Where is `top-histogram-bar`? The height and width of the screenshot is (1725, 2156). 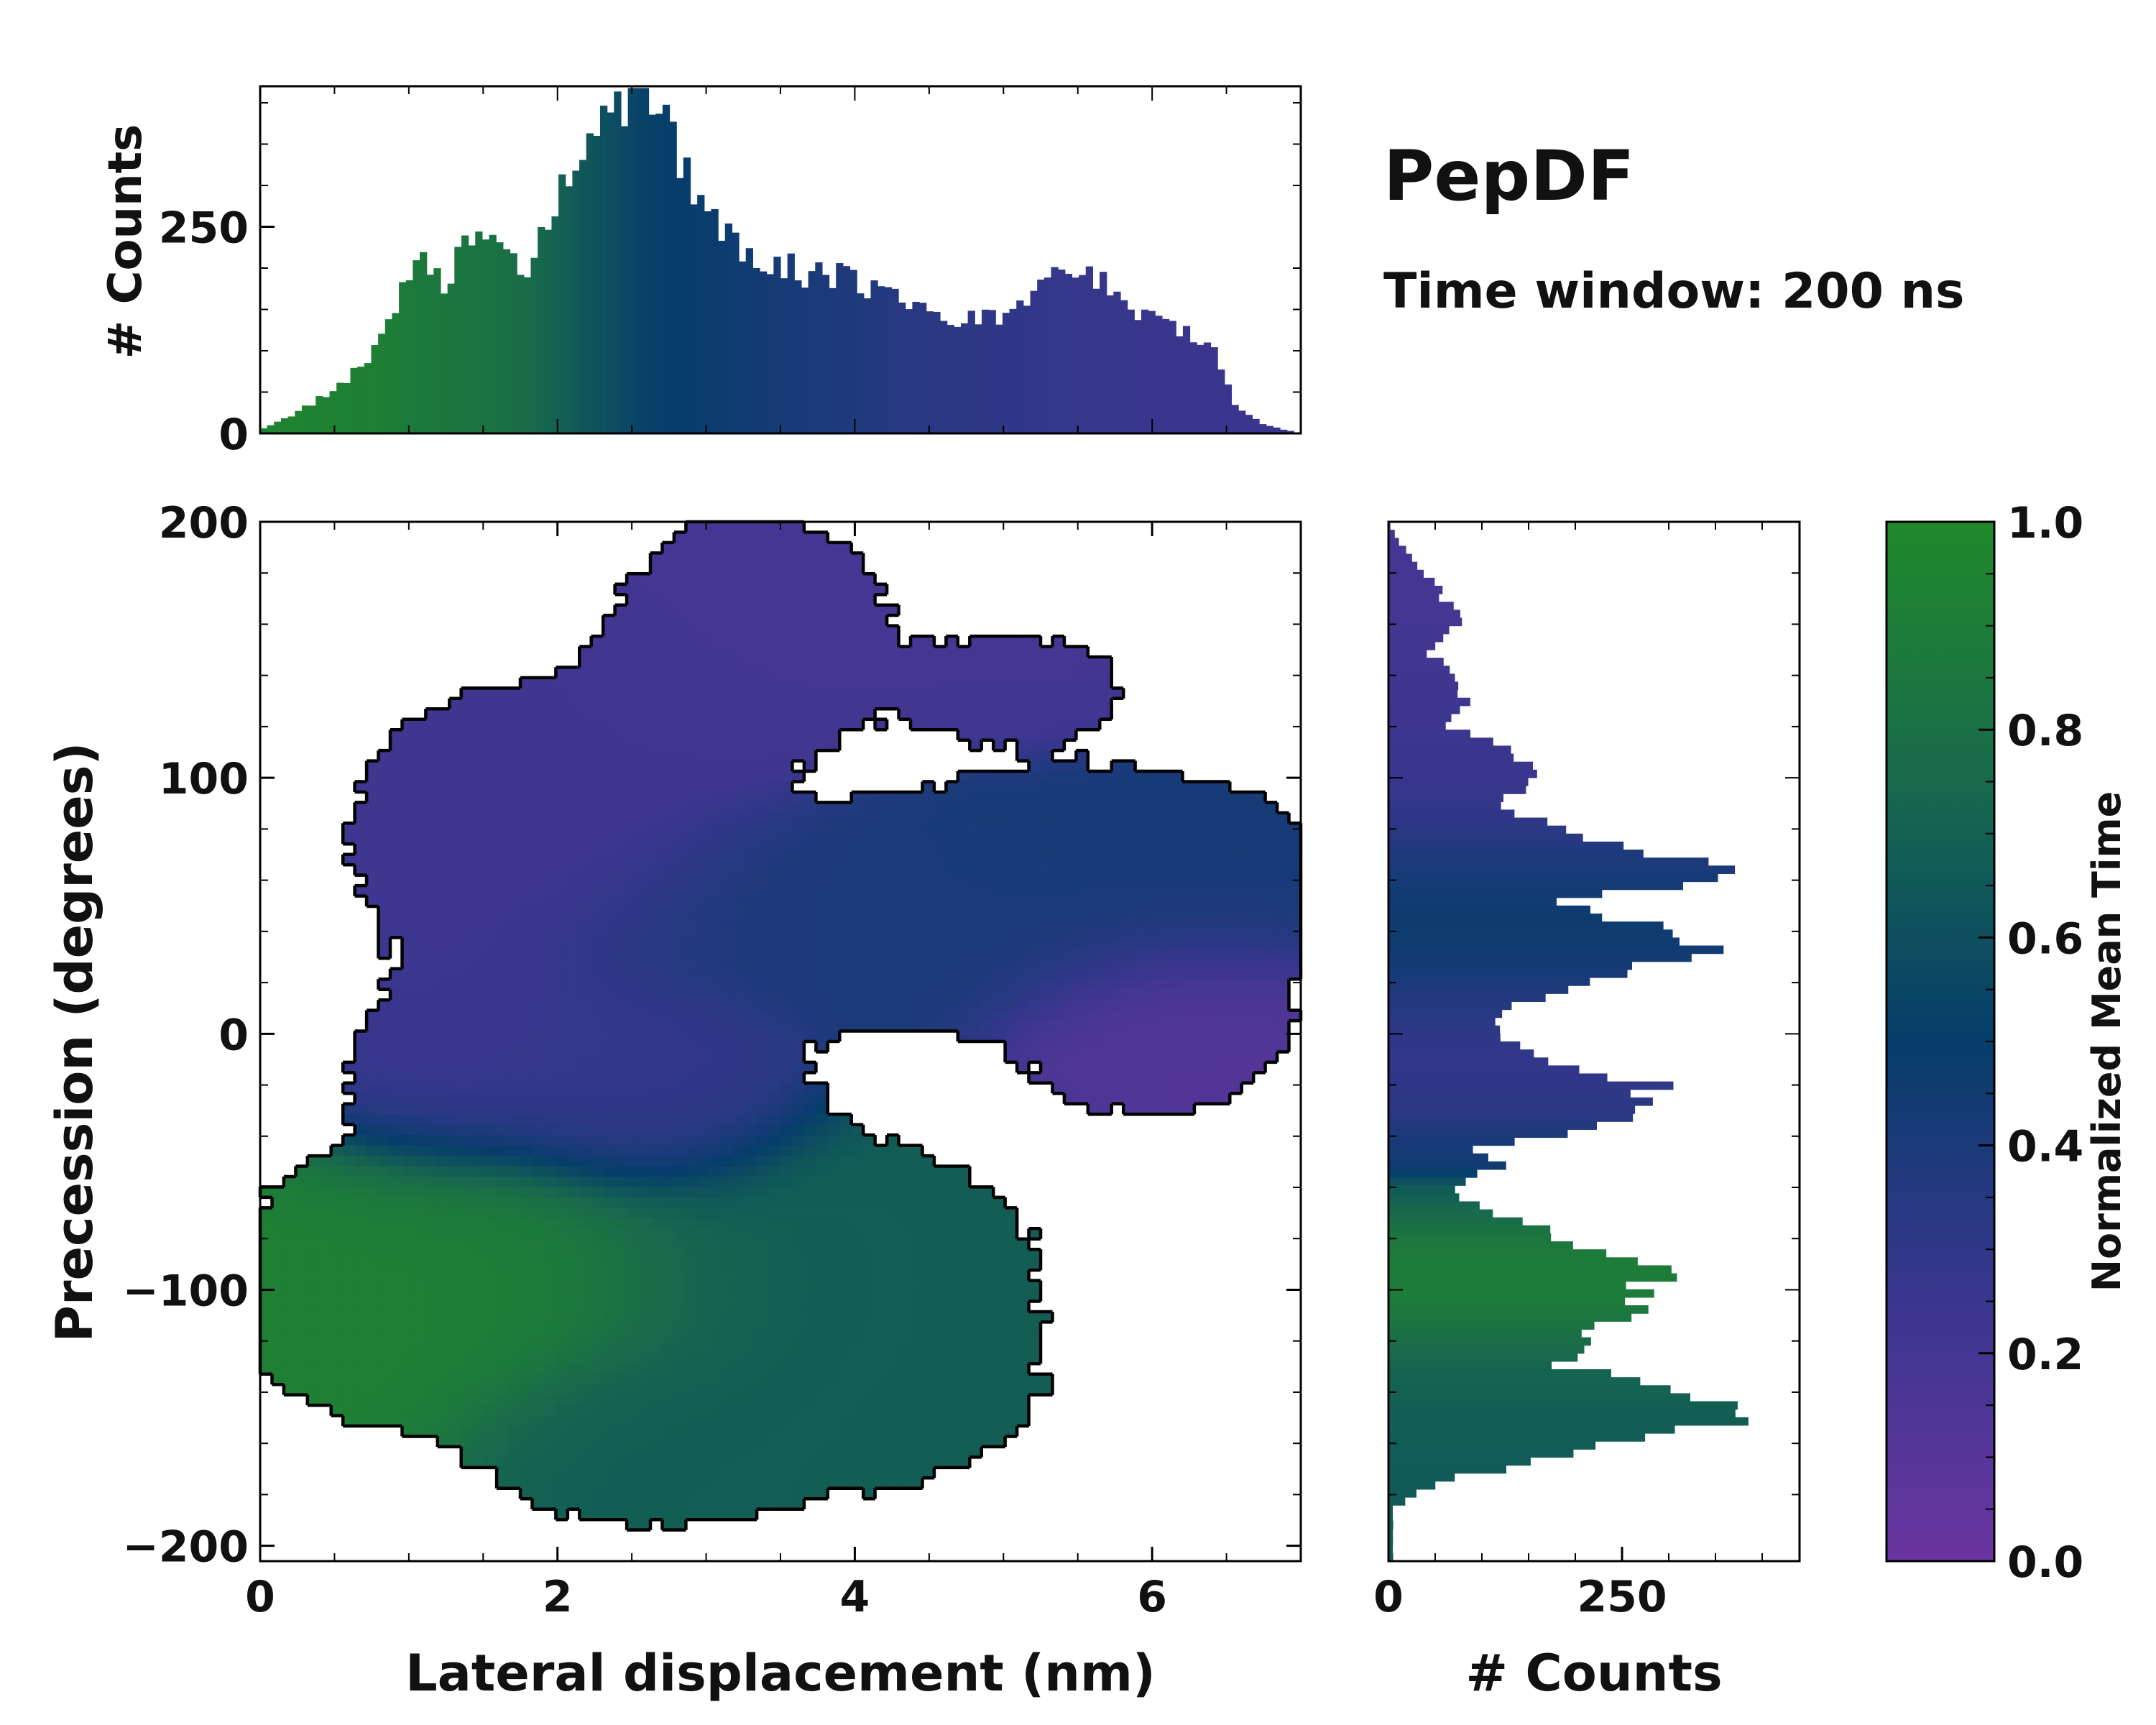 top-histogram-bar is located at coordinates (1020, 366).